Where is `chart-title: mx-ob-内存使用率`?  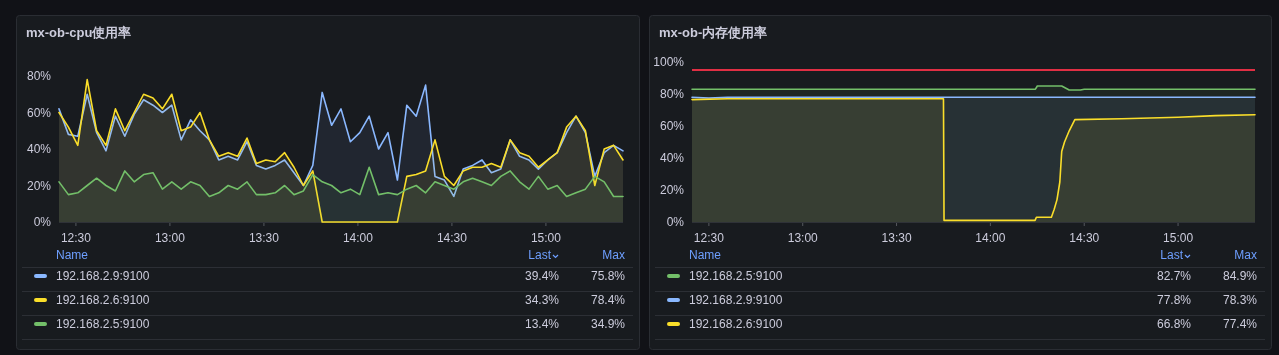 chart-title: mx-ob-内存使用率 is located at coordinates (713, 32).